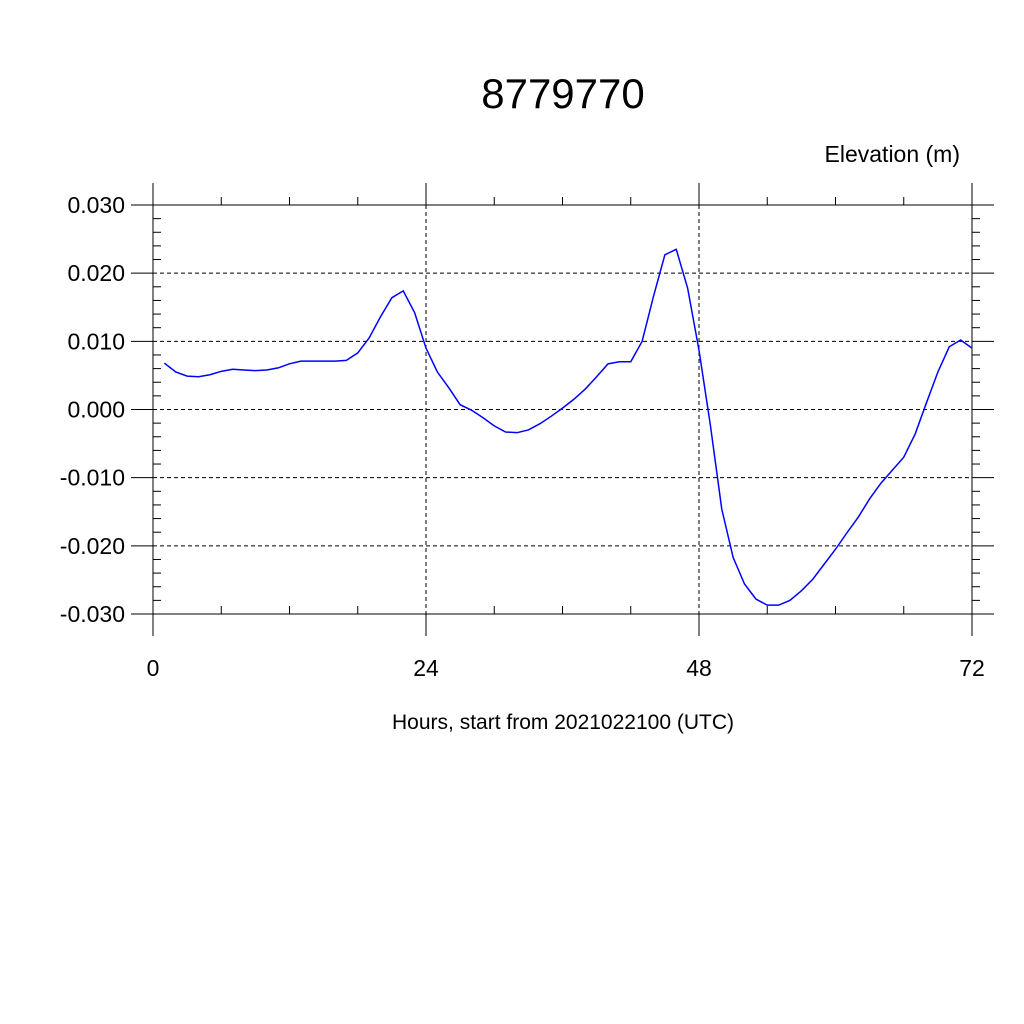 The width and height of the screenshot is (1024, 1024). I want to click on y-tick-label: -0.010, so click(92, 478).